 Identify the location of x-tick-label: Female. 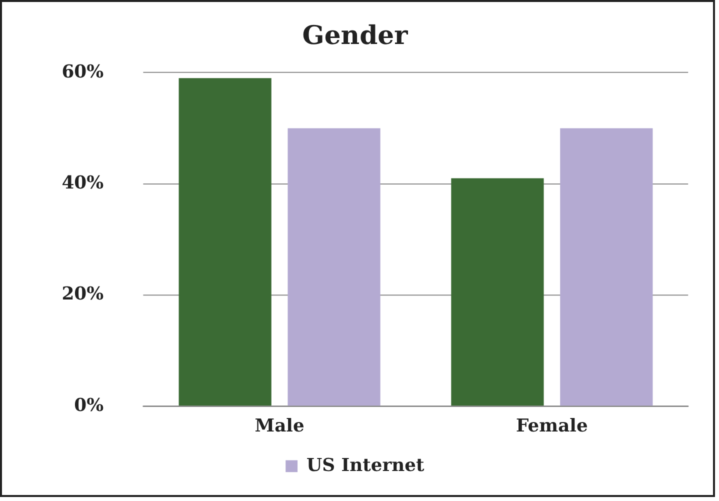
(552, 425).